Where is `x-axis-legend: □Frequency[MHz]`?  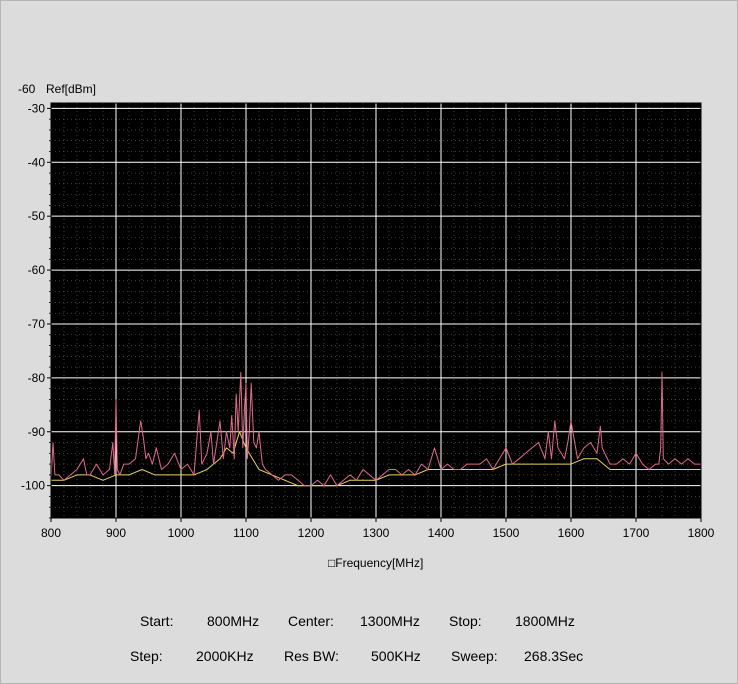
x-axis-legend: □Frequency[MHz] is located at coordinates (375, 563).